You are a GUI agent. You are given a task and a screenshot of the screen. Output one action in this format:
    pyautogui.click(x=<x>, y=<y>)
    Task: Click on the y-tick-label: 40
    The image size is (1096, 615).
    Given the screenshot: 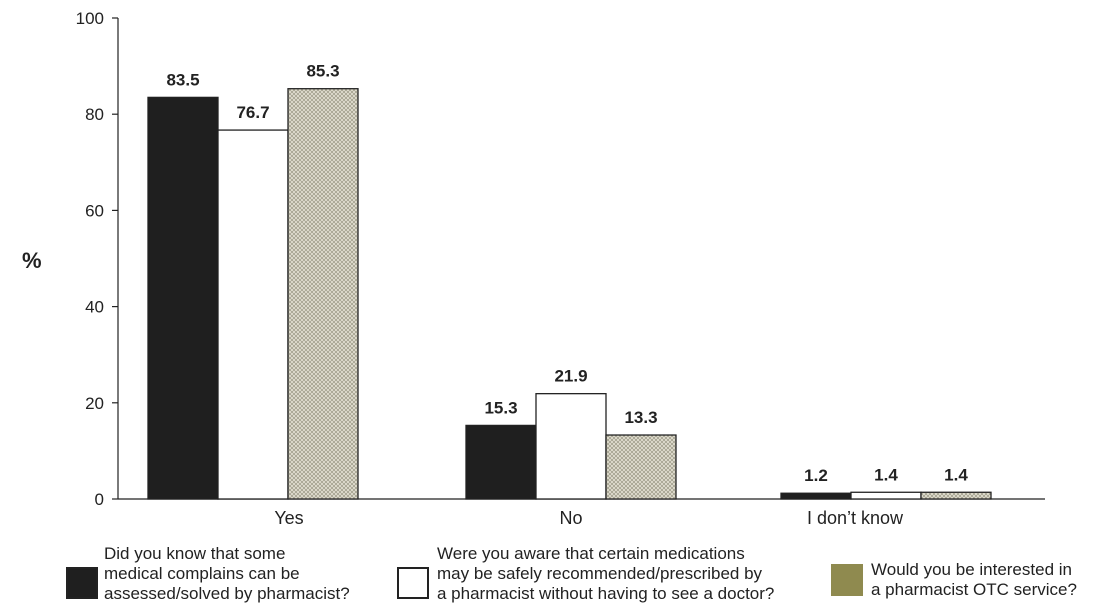 What is the action you would take?
    pyautogui.click(x=94, y=307)
    